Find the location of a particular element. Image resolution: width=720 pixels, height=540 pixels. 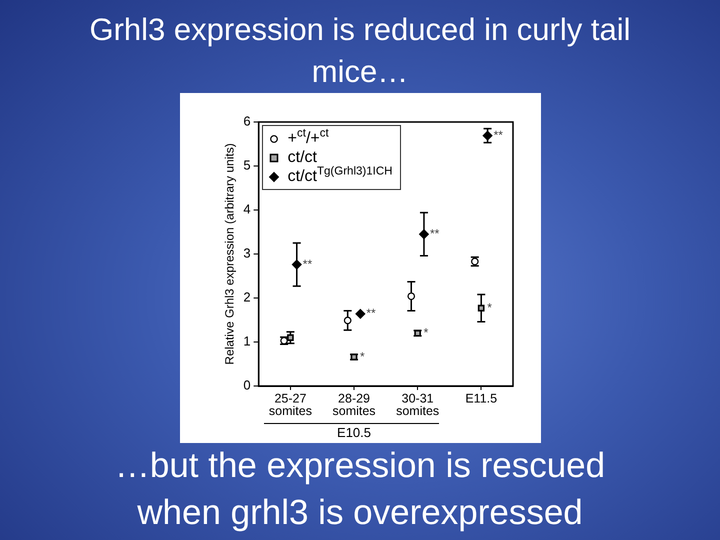

x-tick-label: 30-31 somites is located at coordinates (418, 405).